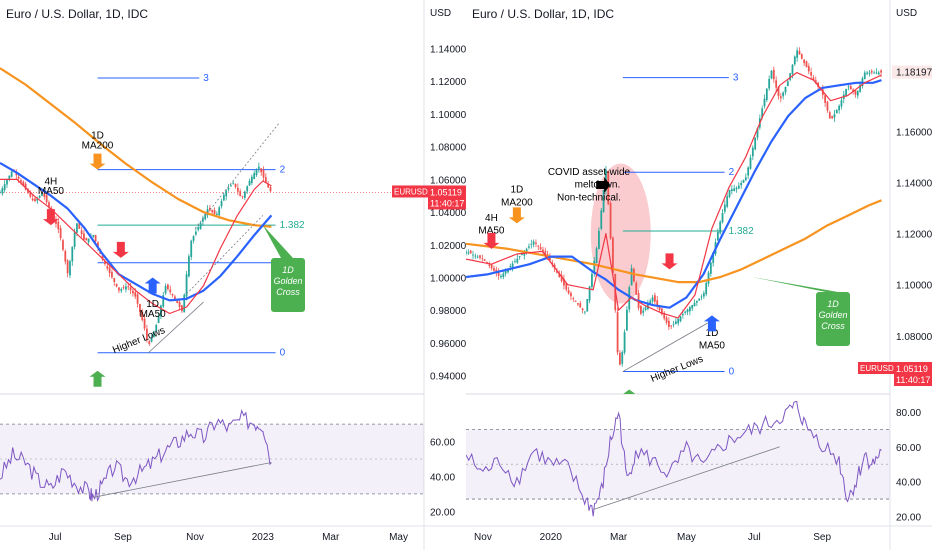 This screenshot has height=550, width=932. What do you see at coordinates (136, 147) in the screenshot?
I see `ma-line-1d-ma200` at bounding box center [136, 147].